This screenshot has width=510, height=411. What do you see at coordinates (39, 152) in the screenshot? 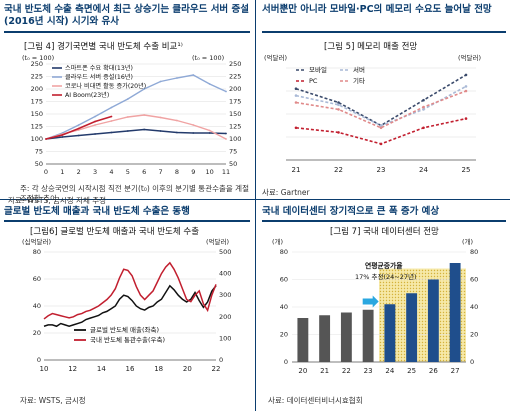
I see `y-tick-label-left: 75` at bounding box center [39, 152].